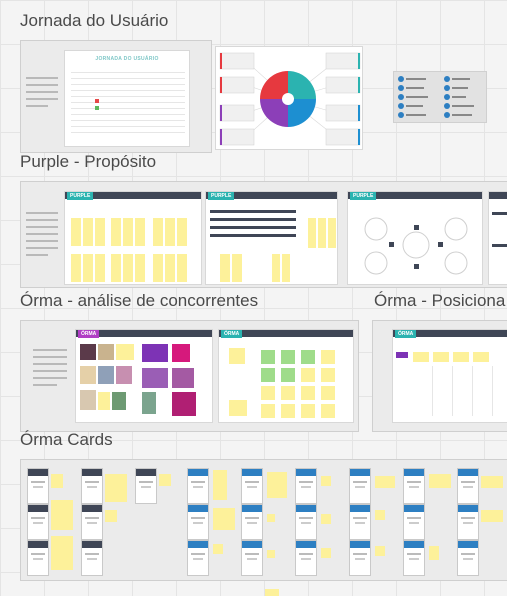  Describe the element at coordinates (440, 97) in the screenshot. I see `legend-panel` at that location.